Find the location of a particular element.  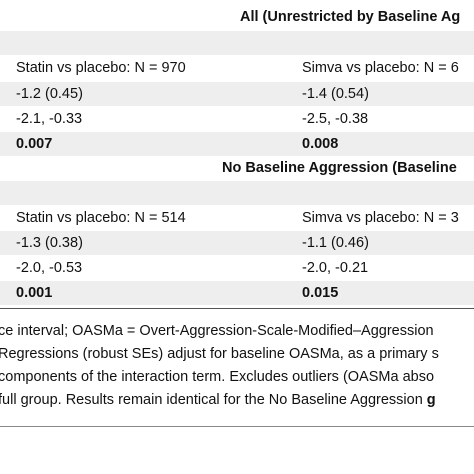

section1-ci-row: -2.1, -0.33 -2.5, -0.38 is located at coordinates (237, 119).